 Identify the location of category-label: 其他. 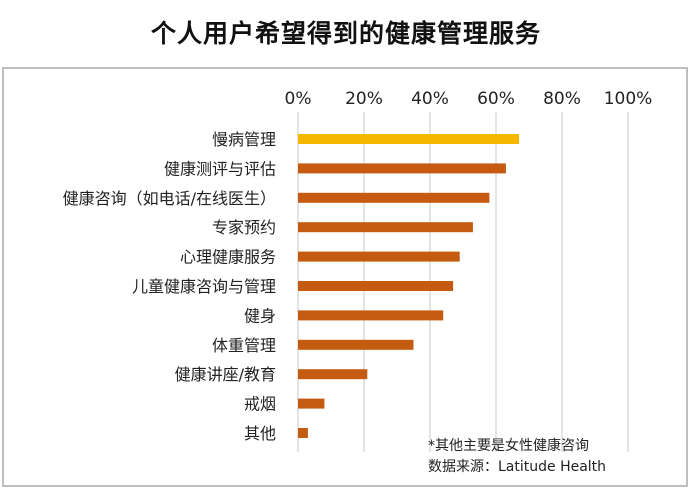
(260, 433).